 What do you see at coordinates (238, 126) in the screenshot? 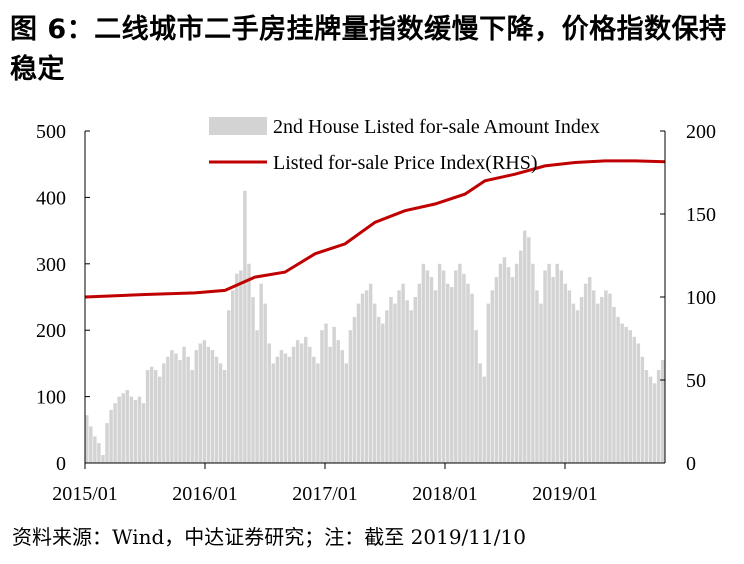
I see `legend-swatch-bar` at bounding box center [238, 126].